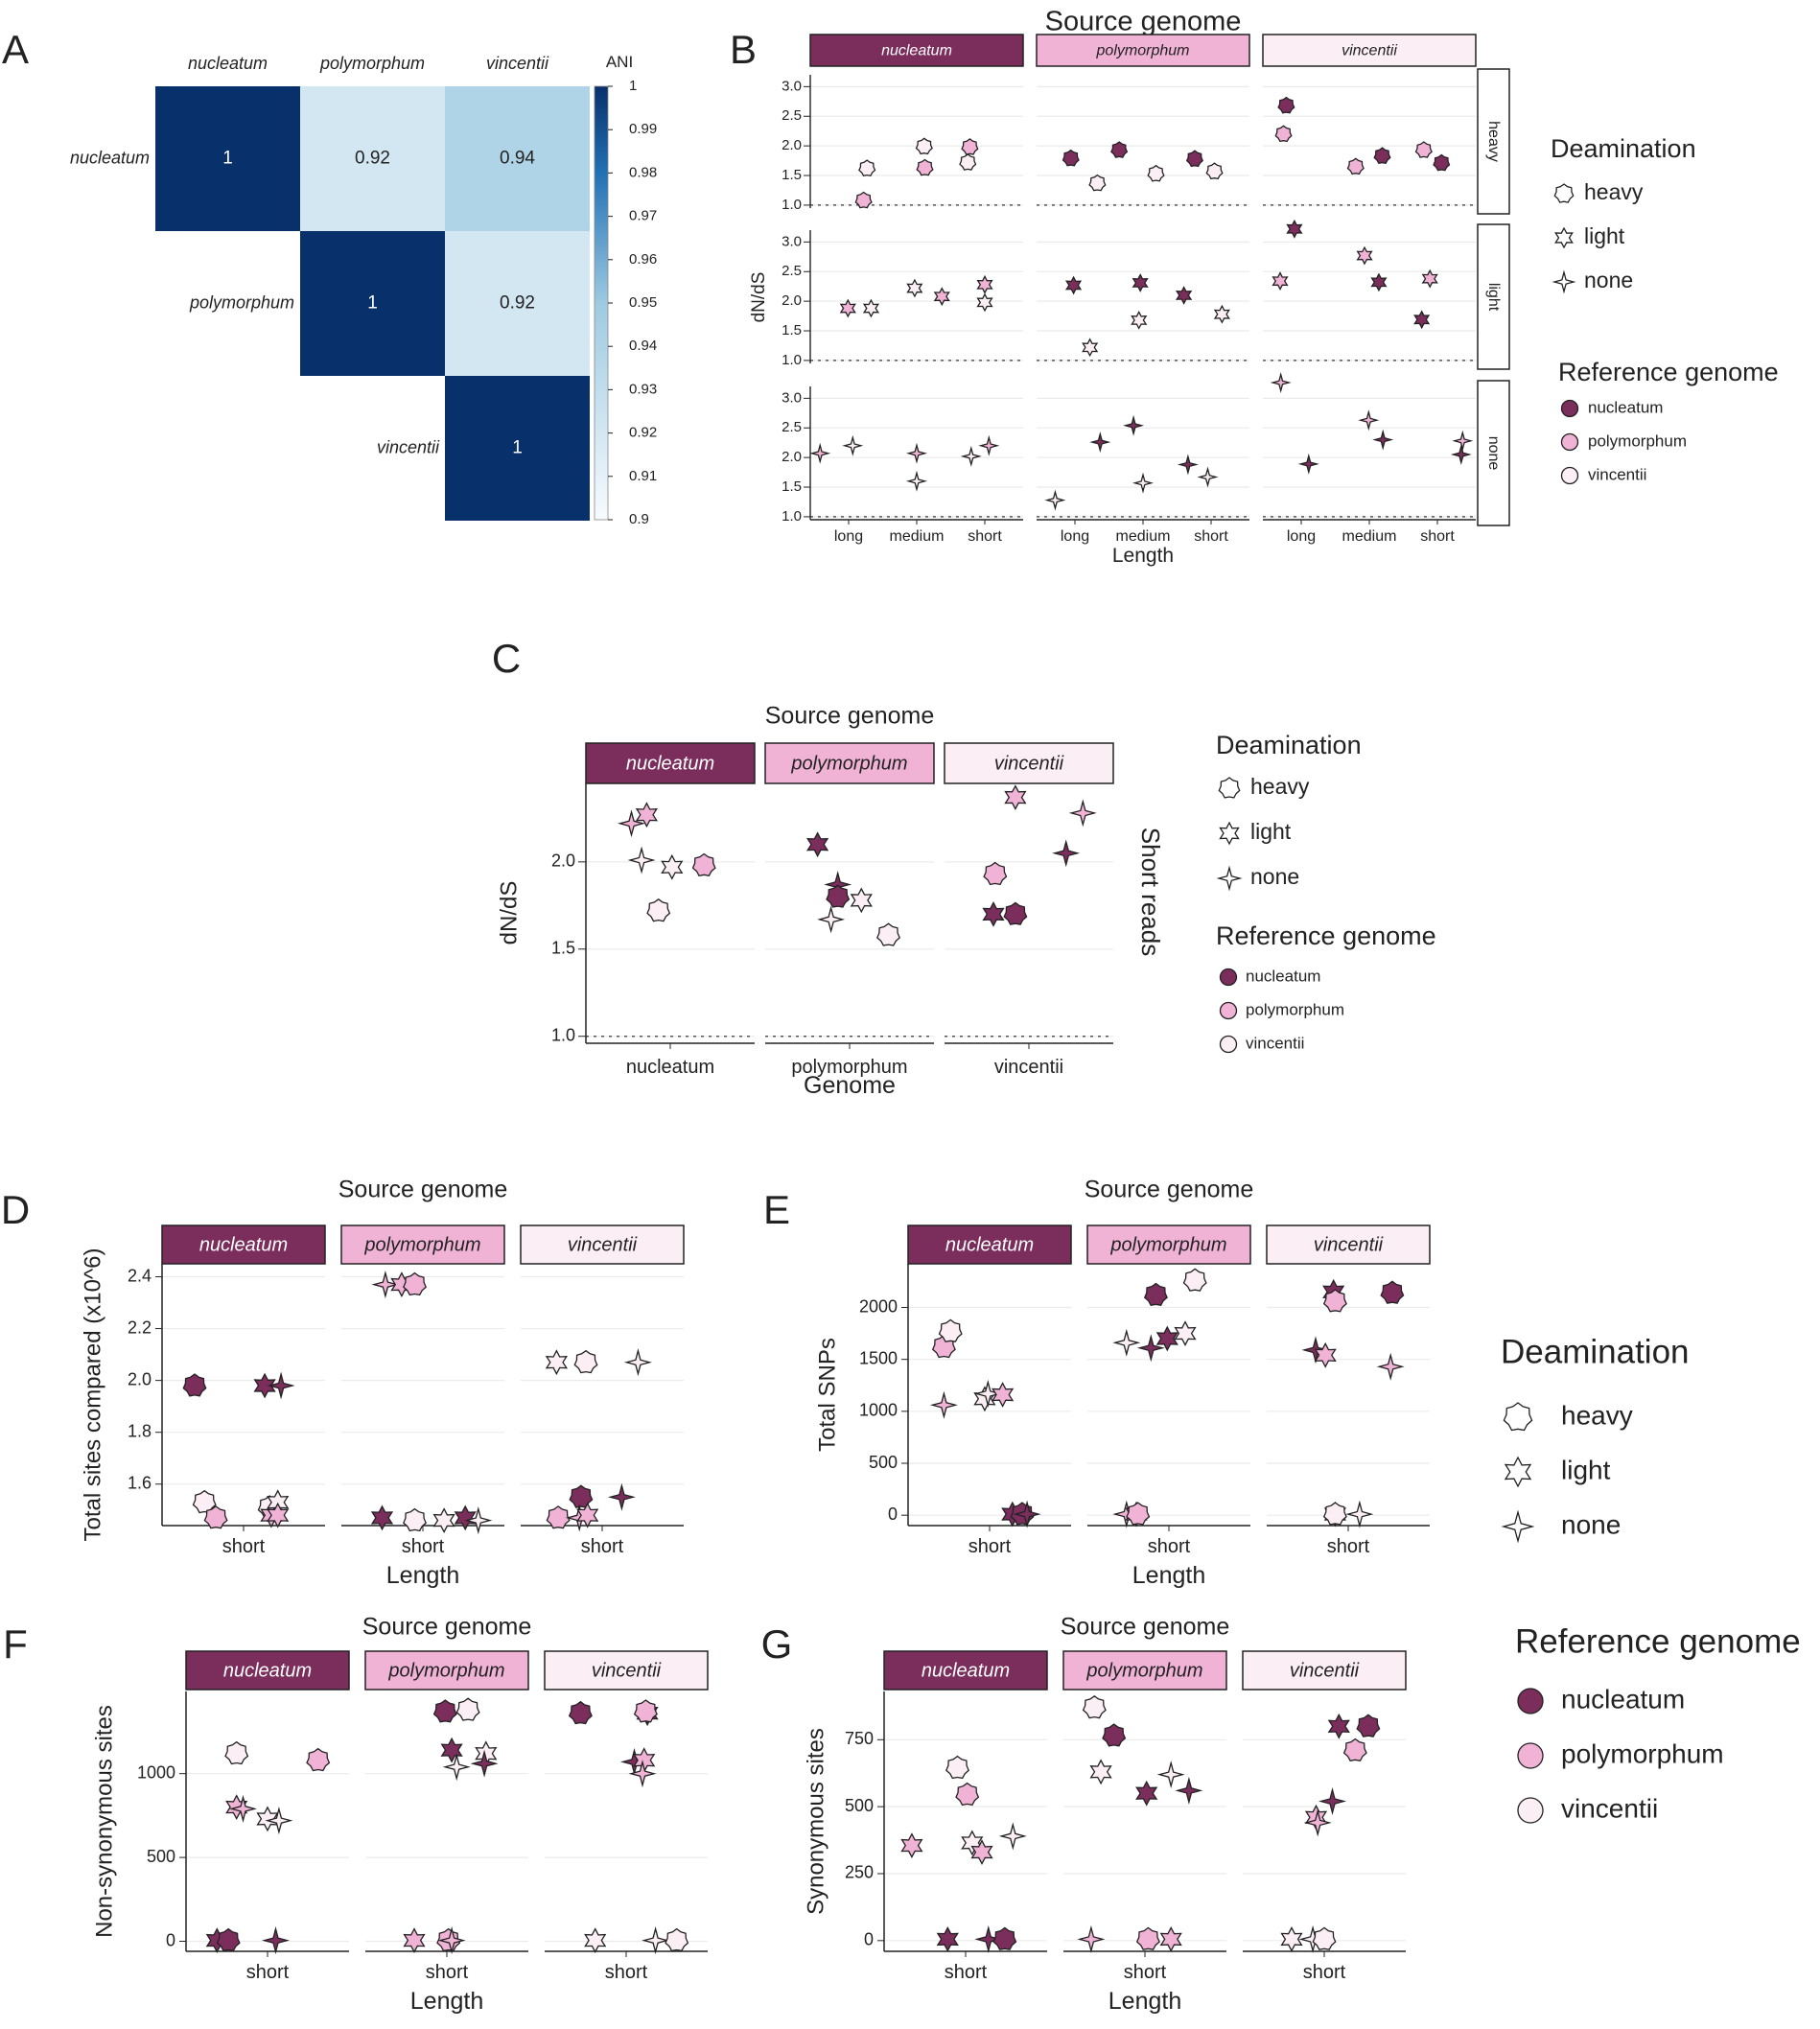 Image resolution: width=1820 pixels, height=2029 pixels. What do you see at coordinates (241, 302) in the screenshot?
I see `heatmap-row-label: polymorphum` at bounding box center [241, 302].